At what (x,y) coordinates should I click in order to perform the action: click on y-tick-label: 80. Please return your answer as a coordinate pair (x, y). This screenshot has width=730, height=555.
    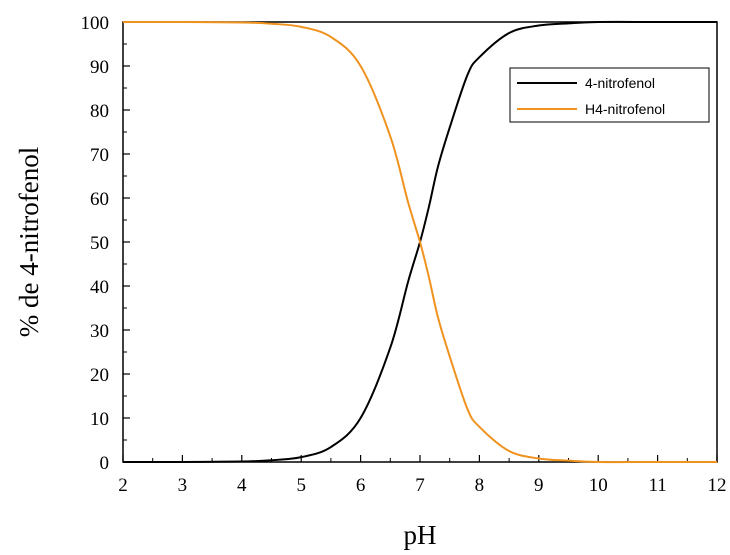
    Looking at the image, I should click on (99, 111).